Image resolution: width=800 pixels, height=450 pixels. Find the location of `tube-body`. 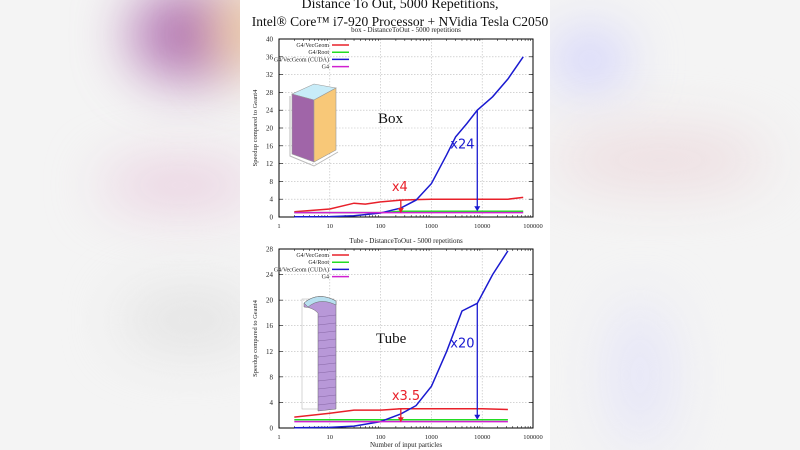

tube-body is located at coordinates (320, 354).